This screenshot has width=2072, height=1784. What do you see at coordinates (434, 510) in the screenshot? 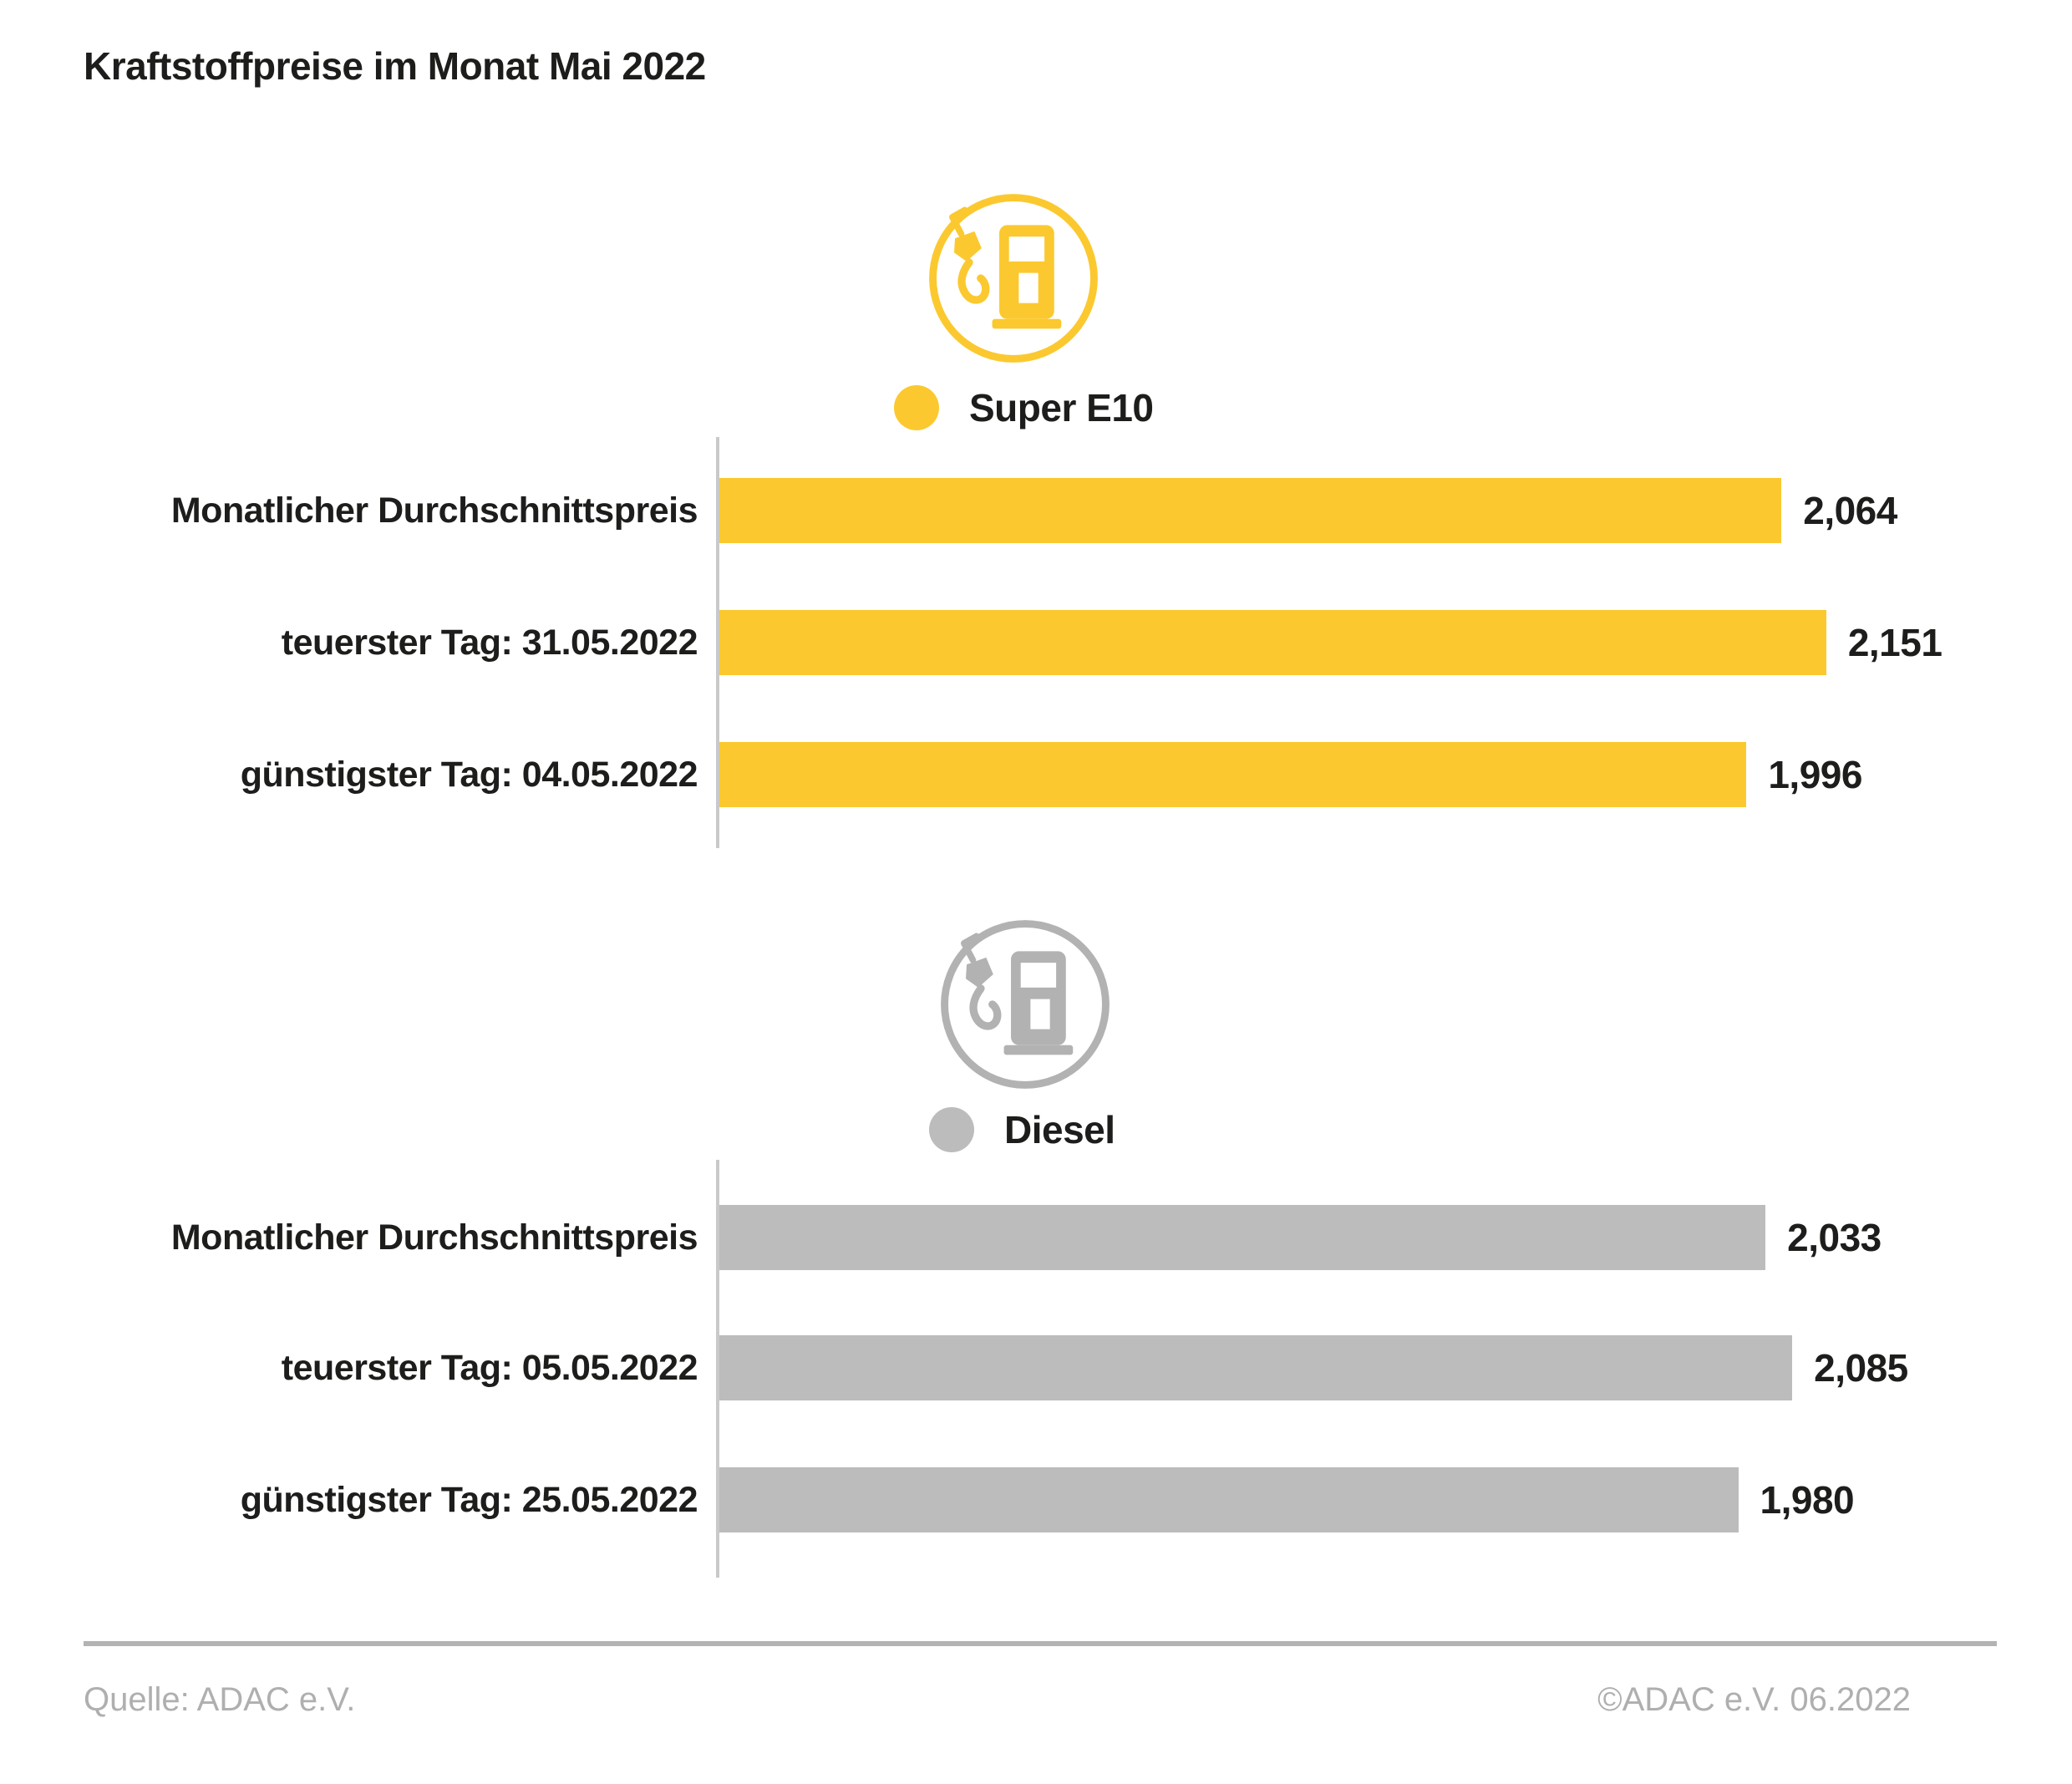
I see `bar-label-super-e10-average: Monatlicher Durchschnittspreis` at bounding box center [434, 510].